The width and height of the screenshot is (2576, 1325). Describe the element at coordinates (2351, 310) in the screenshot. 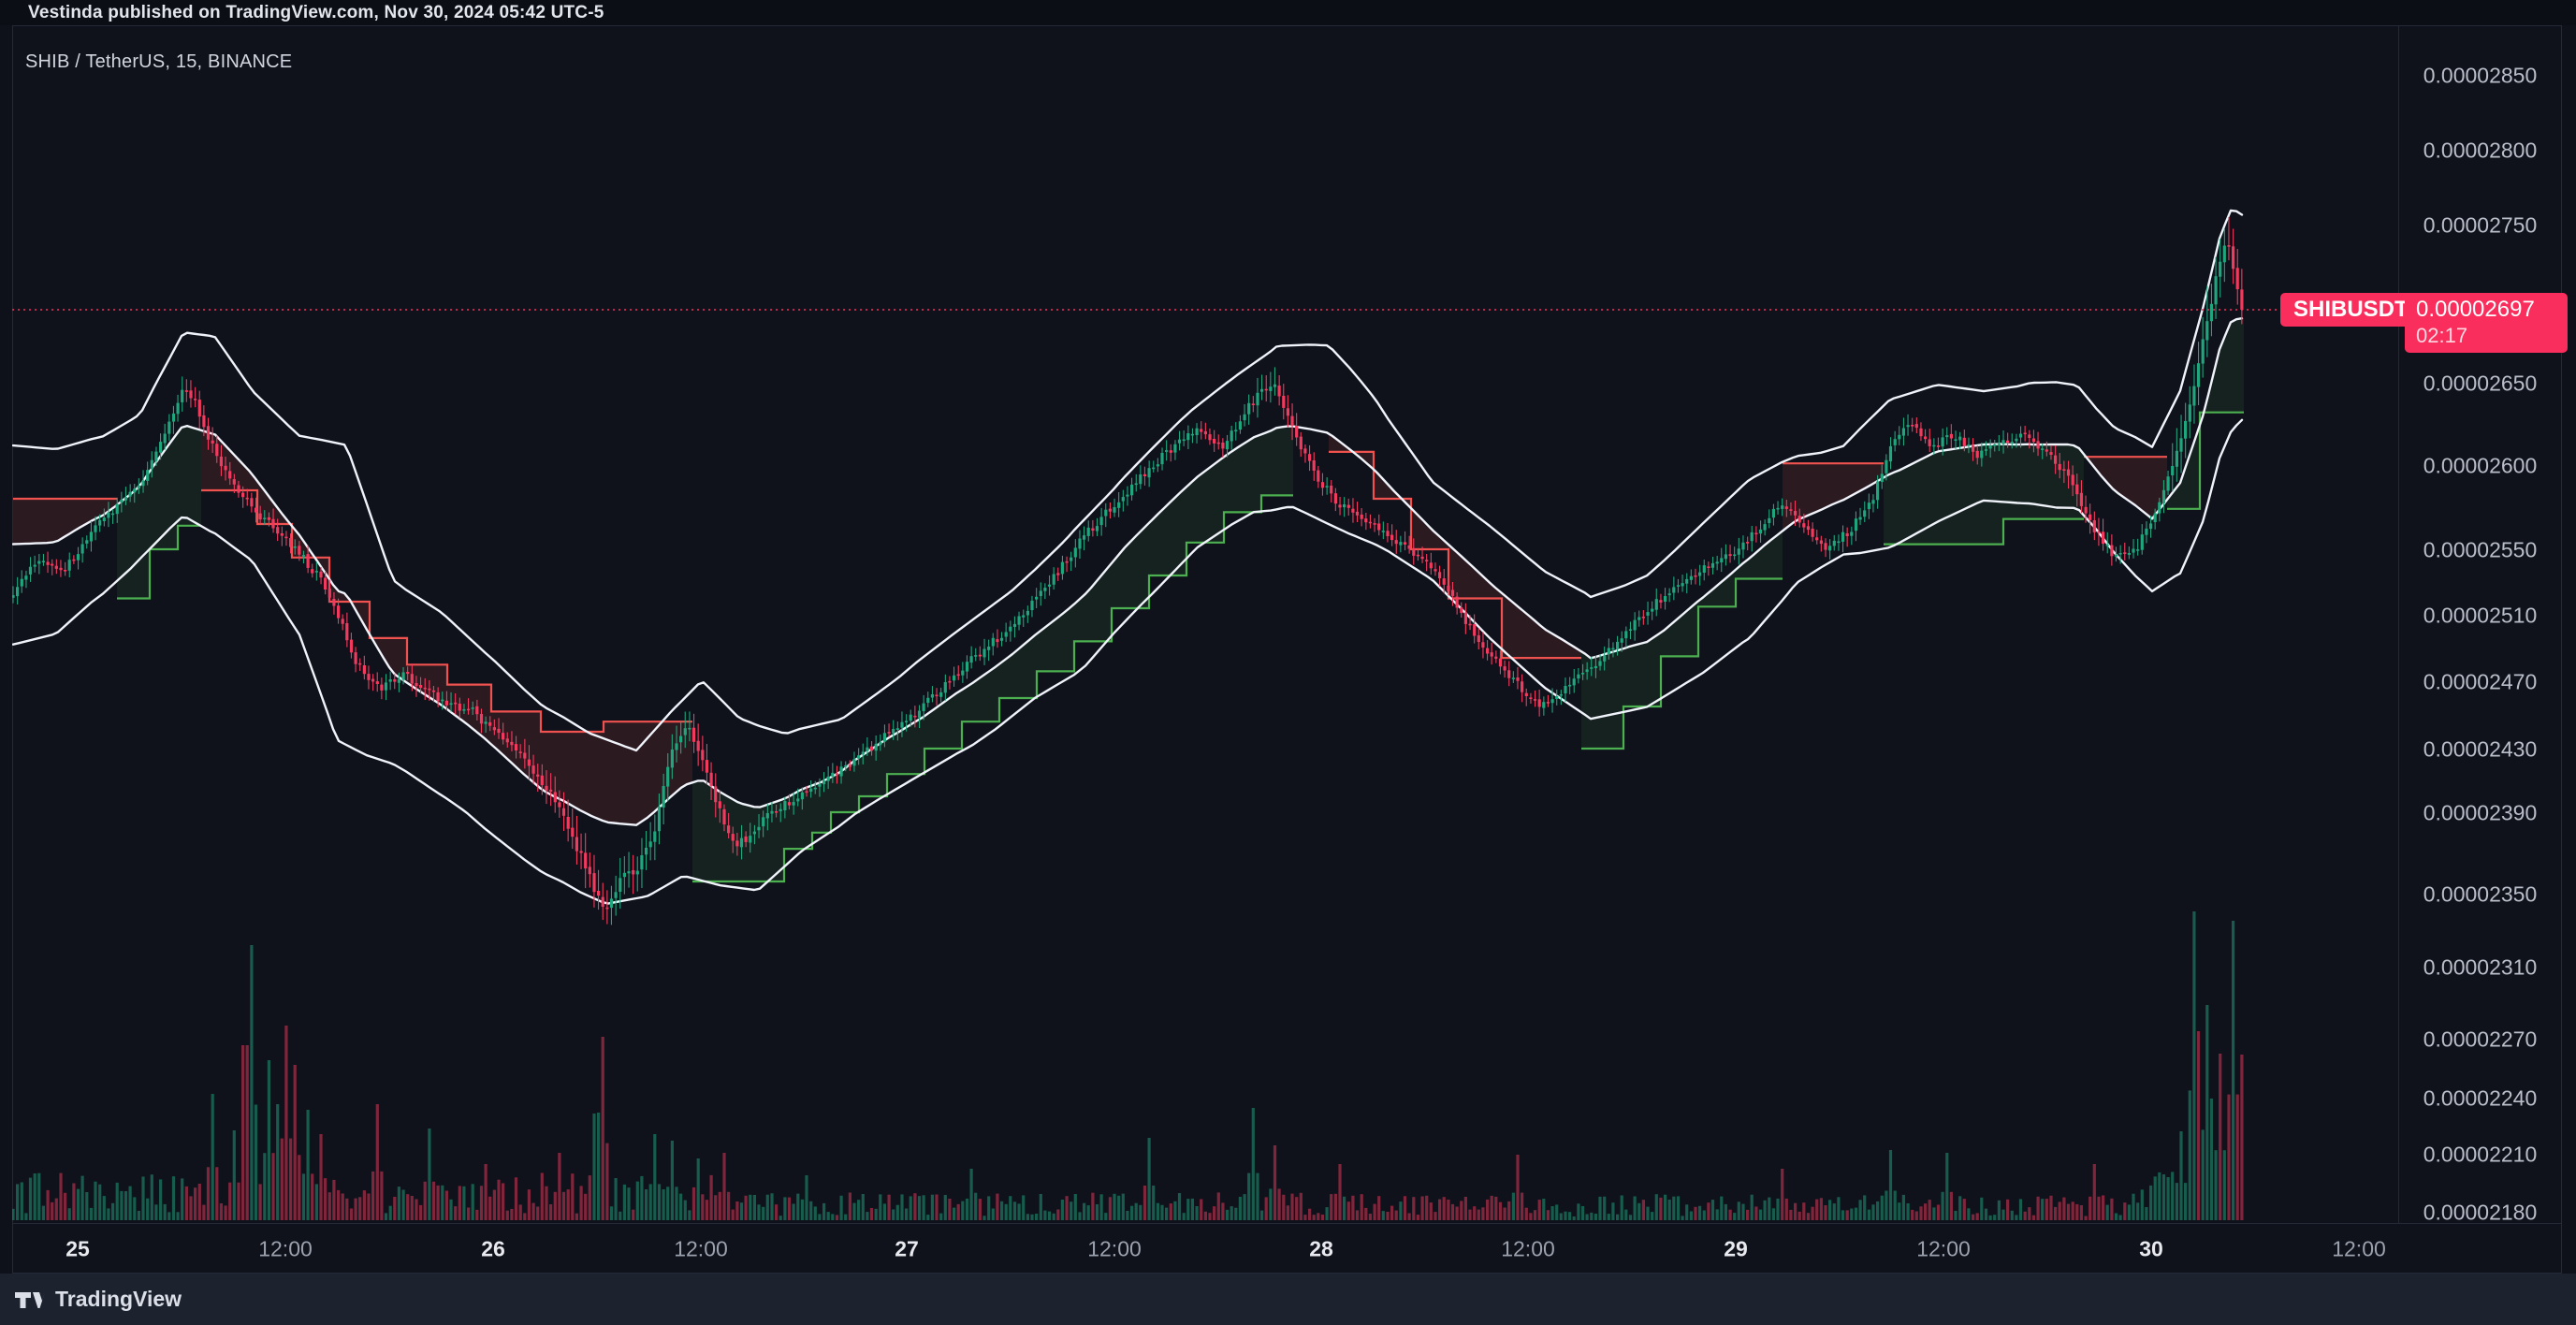

I see `price-flag-symbol: SHIBUSDT` at that location.